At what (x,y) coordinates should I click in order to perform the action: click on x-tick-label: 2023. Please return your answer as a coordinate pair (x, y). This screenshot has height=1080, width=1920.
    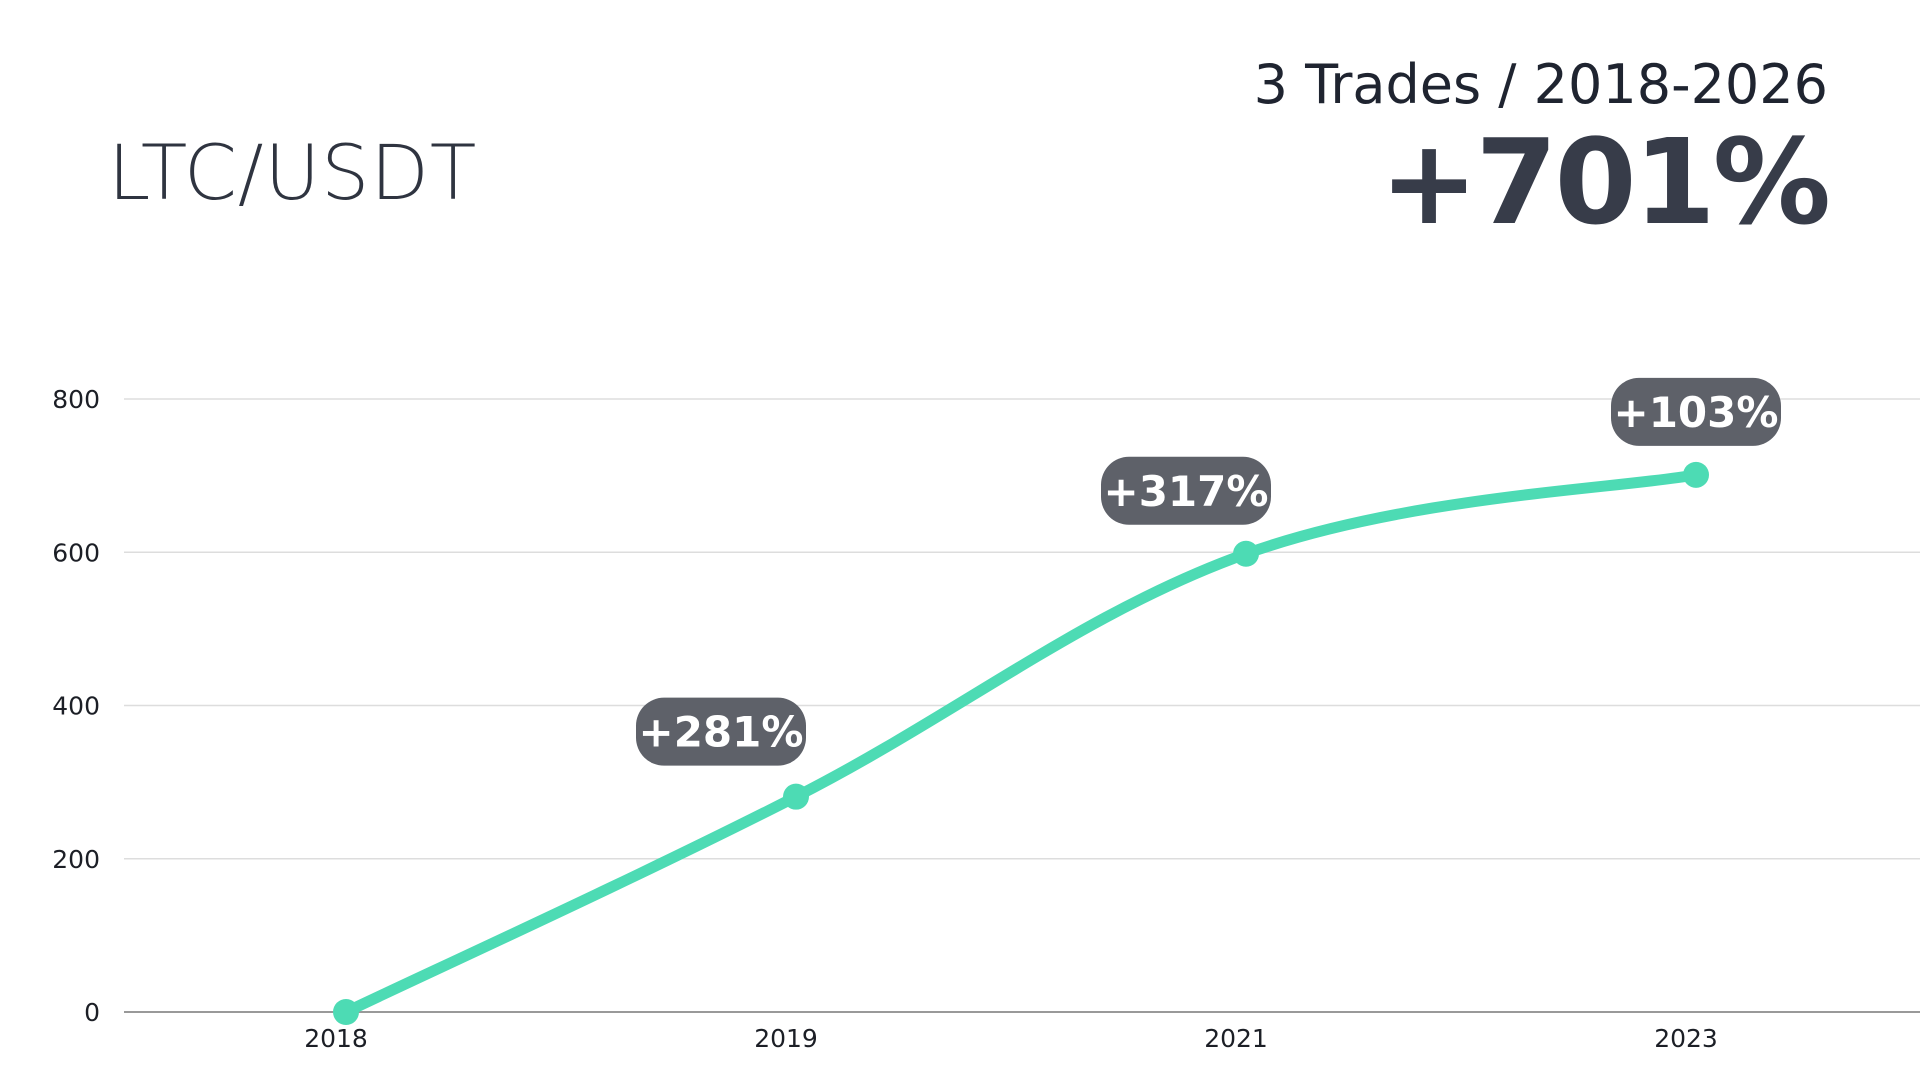
    Looking at the image, I should click on (1686, 1038).